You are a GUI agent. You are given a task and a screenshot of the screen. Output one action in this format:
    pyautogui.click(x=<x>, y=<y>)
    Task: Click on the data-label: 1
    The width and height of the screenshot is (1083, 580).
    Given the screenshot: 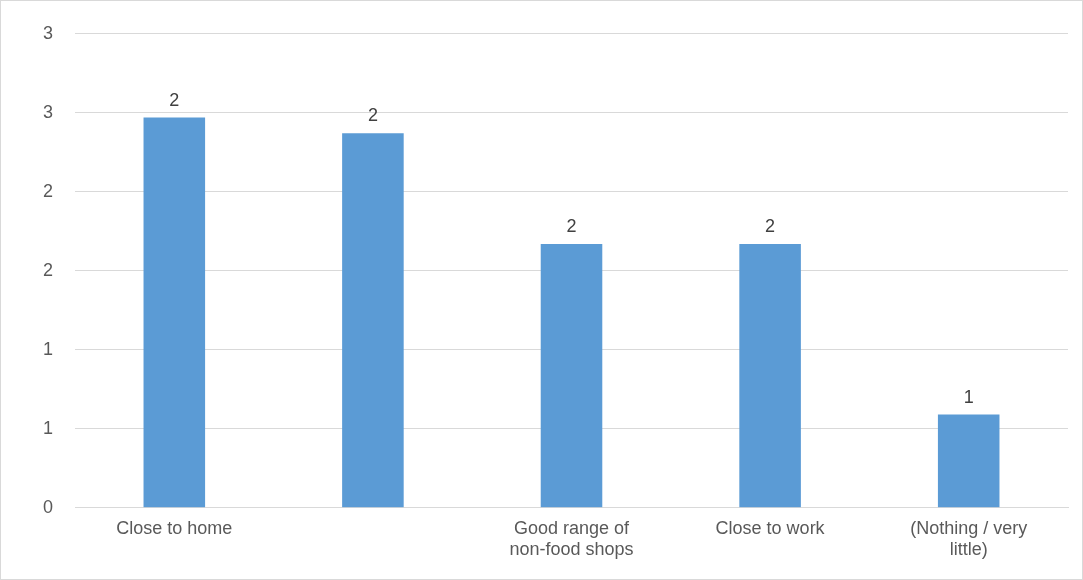 What is the action you would take?
    pyautogui.click(x=968, y=396)
    